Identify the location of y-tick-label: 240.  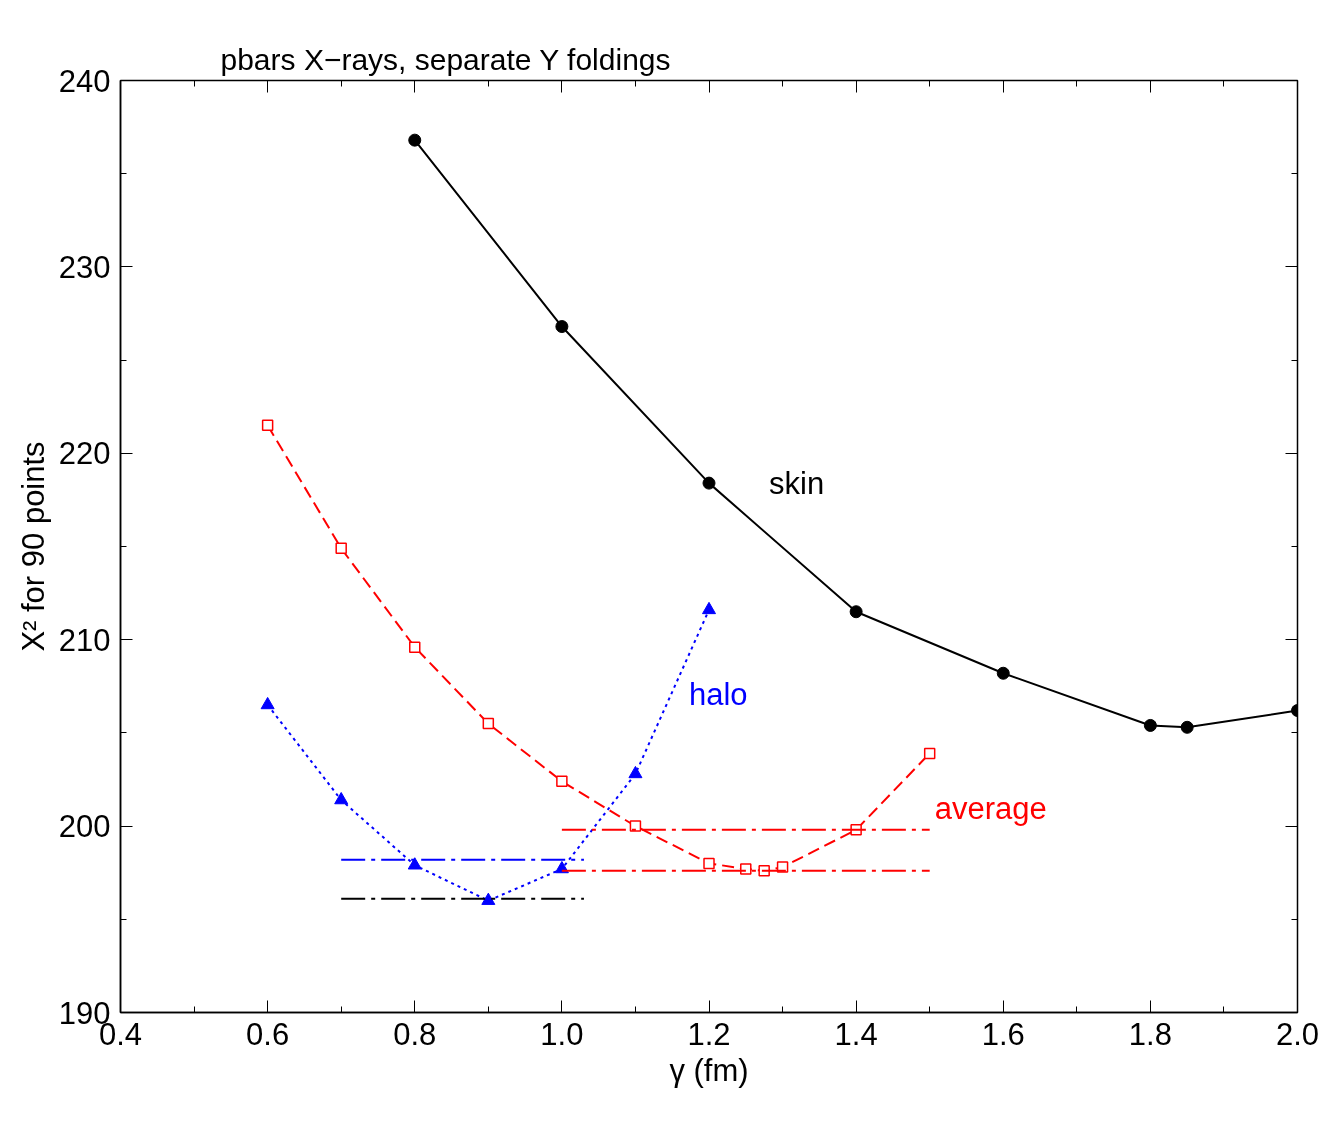
(84, 81).